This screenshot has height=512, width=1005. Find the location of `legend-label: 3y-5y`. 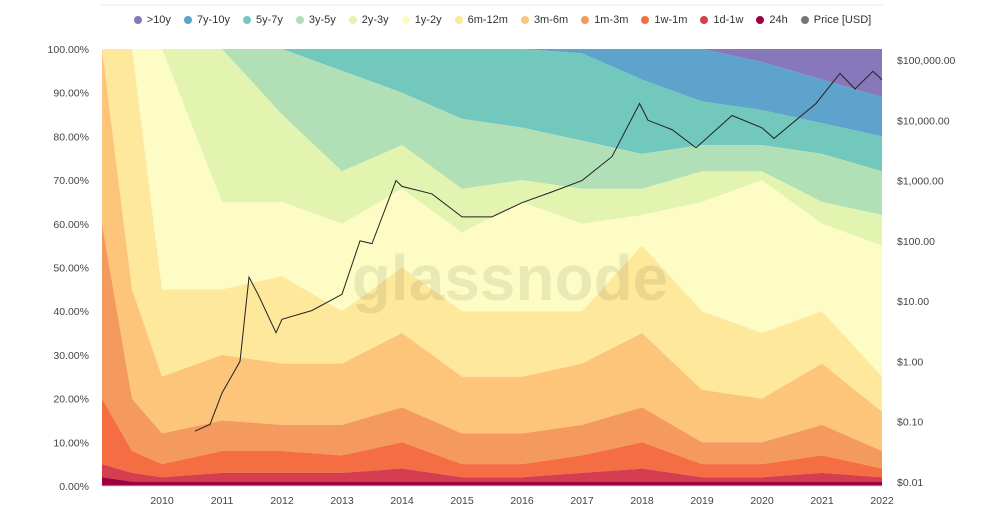

legend-label: 3y-5y is located at coordinates (322, 20).